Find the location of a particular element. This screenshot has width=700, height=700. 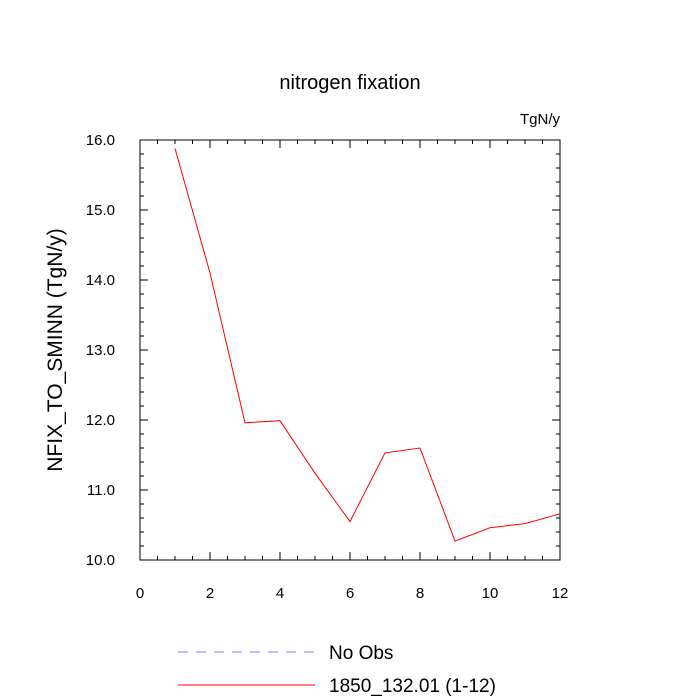

y-tick-label: 15.0 is located at coordinates (100, 210).